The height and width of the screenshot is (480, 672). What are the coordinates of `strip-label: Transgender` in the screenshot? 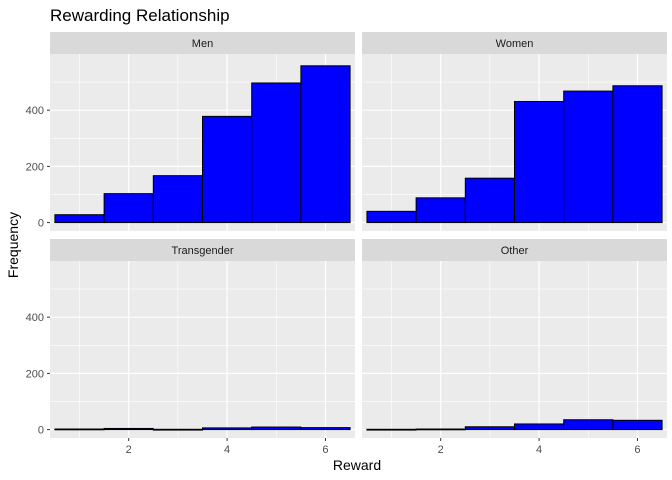 It's located at (203, 251).